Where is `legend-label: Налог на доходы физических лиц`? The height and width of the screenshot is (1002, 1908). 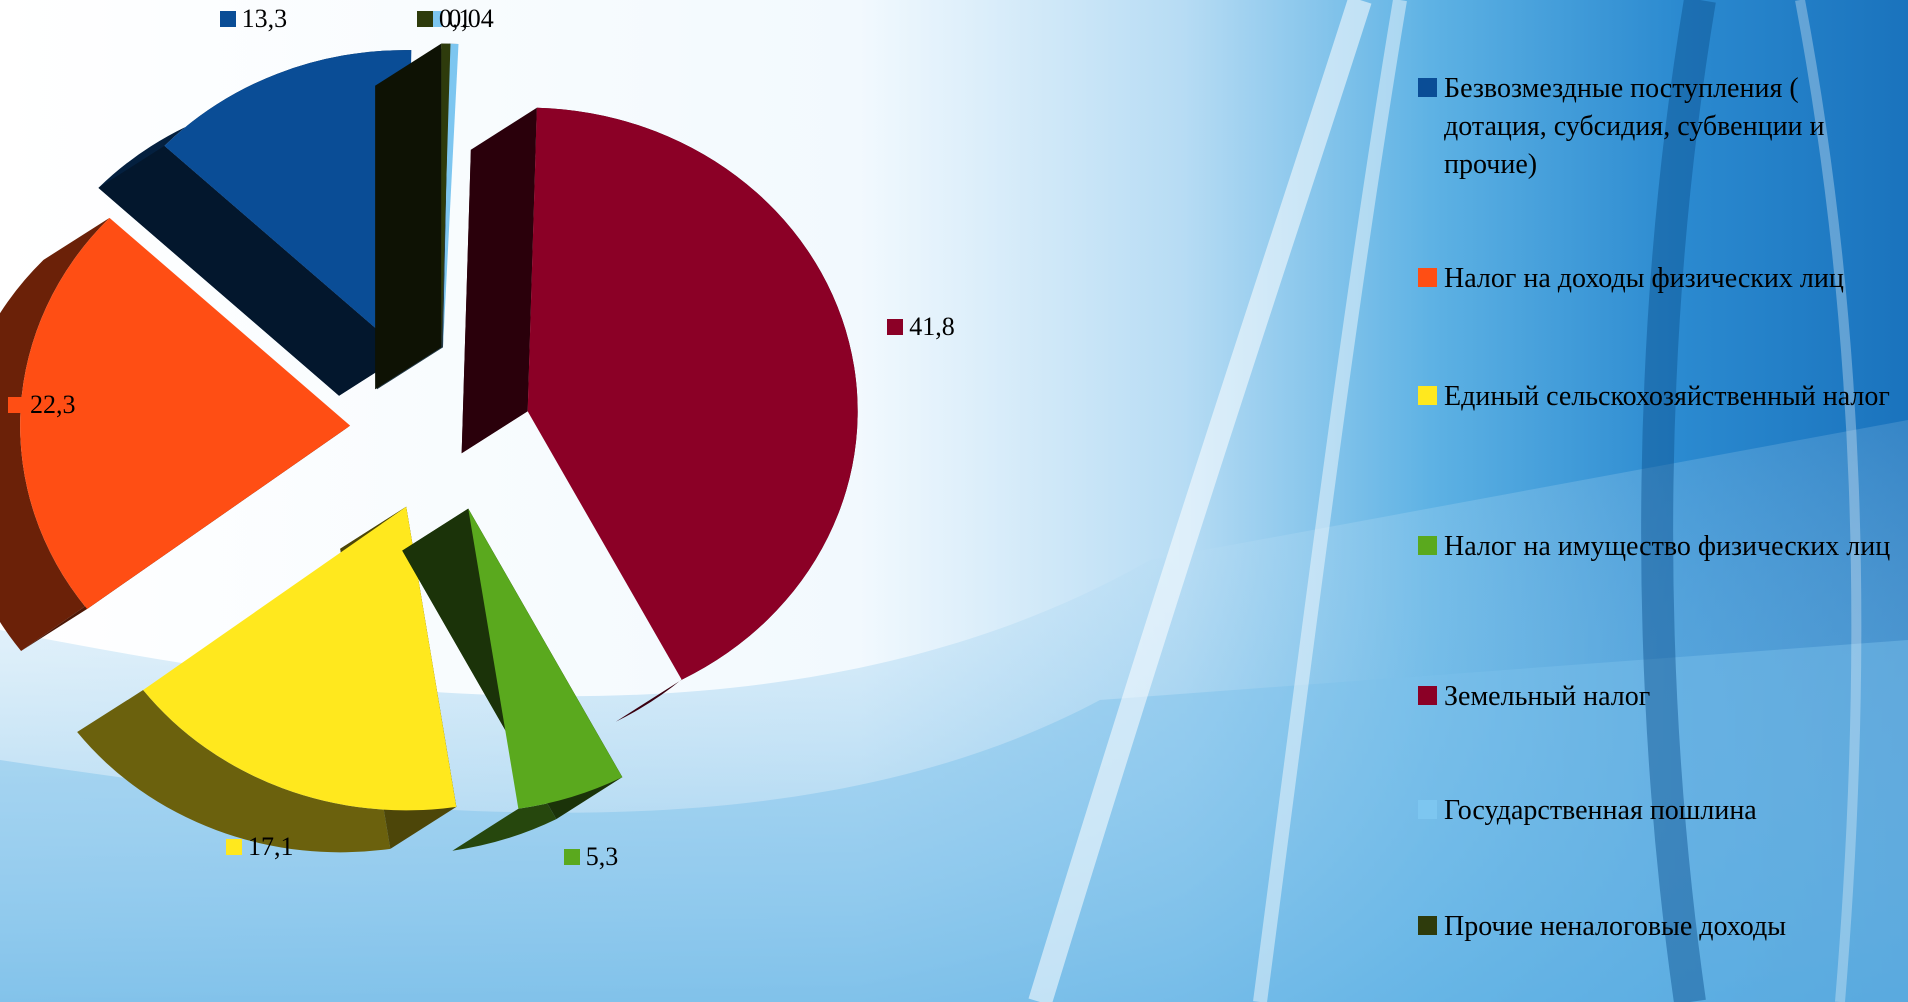
legend-label: Налог на доходы физических лиц is located at coordinates (1644, 278).